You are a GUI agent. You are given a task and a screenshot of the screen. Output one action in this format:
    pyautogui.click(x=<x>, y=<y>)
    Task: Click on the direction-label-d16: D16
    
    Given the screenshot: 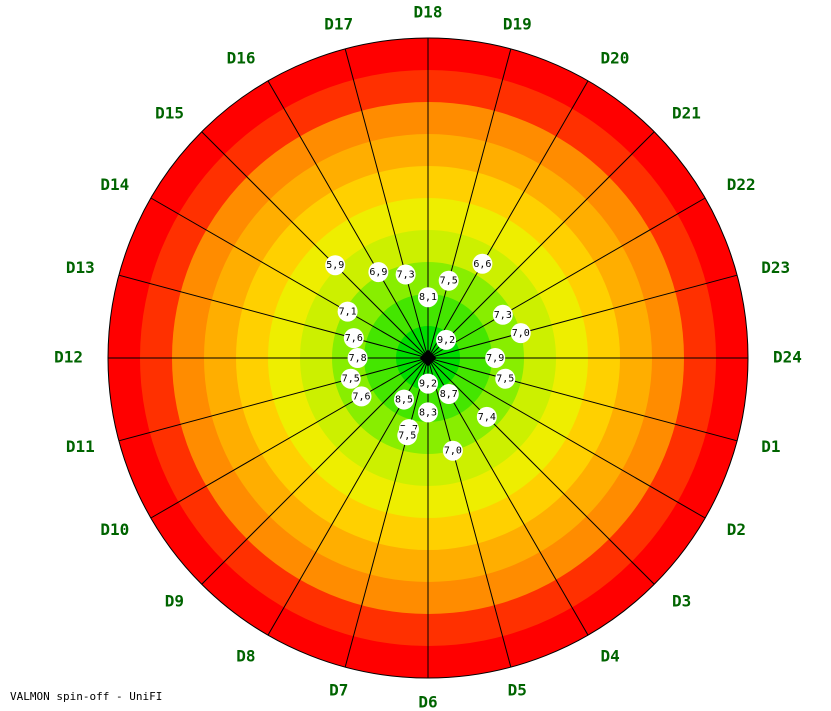 What is the action you would take?
    pyautogui.click(x=241, y=58)
    